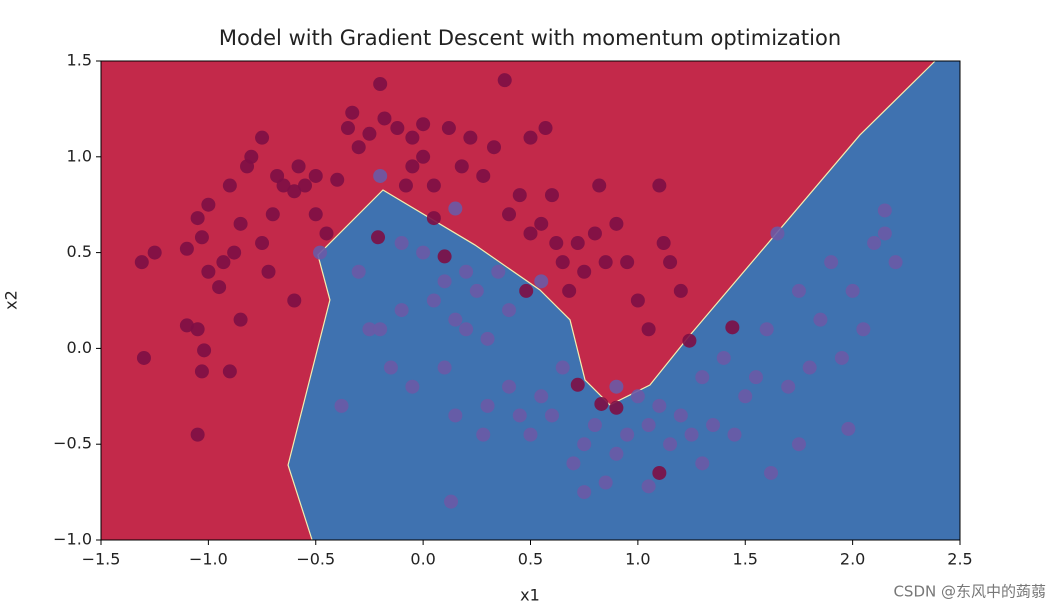 Image resolution: width=1061 pixels, height=612 pixels. I want to click on x-tick-label: 1.0, so click(637, 559).